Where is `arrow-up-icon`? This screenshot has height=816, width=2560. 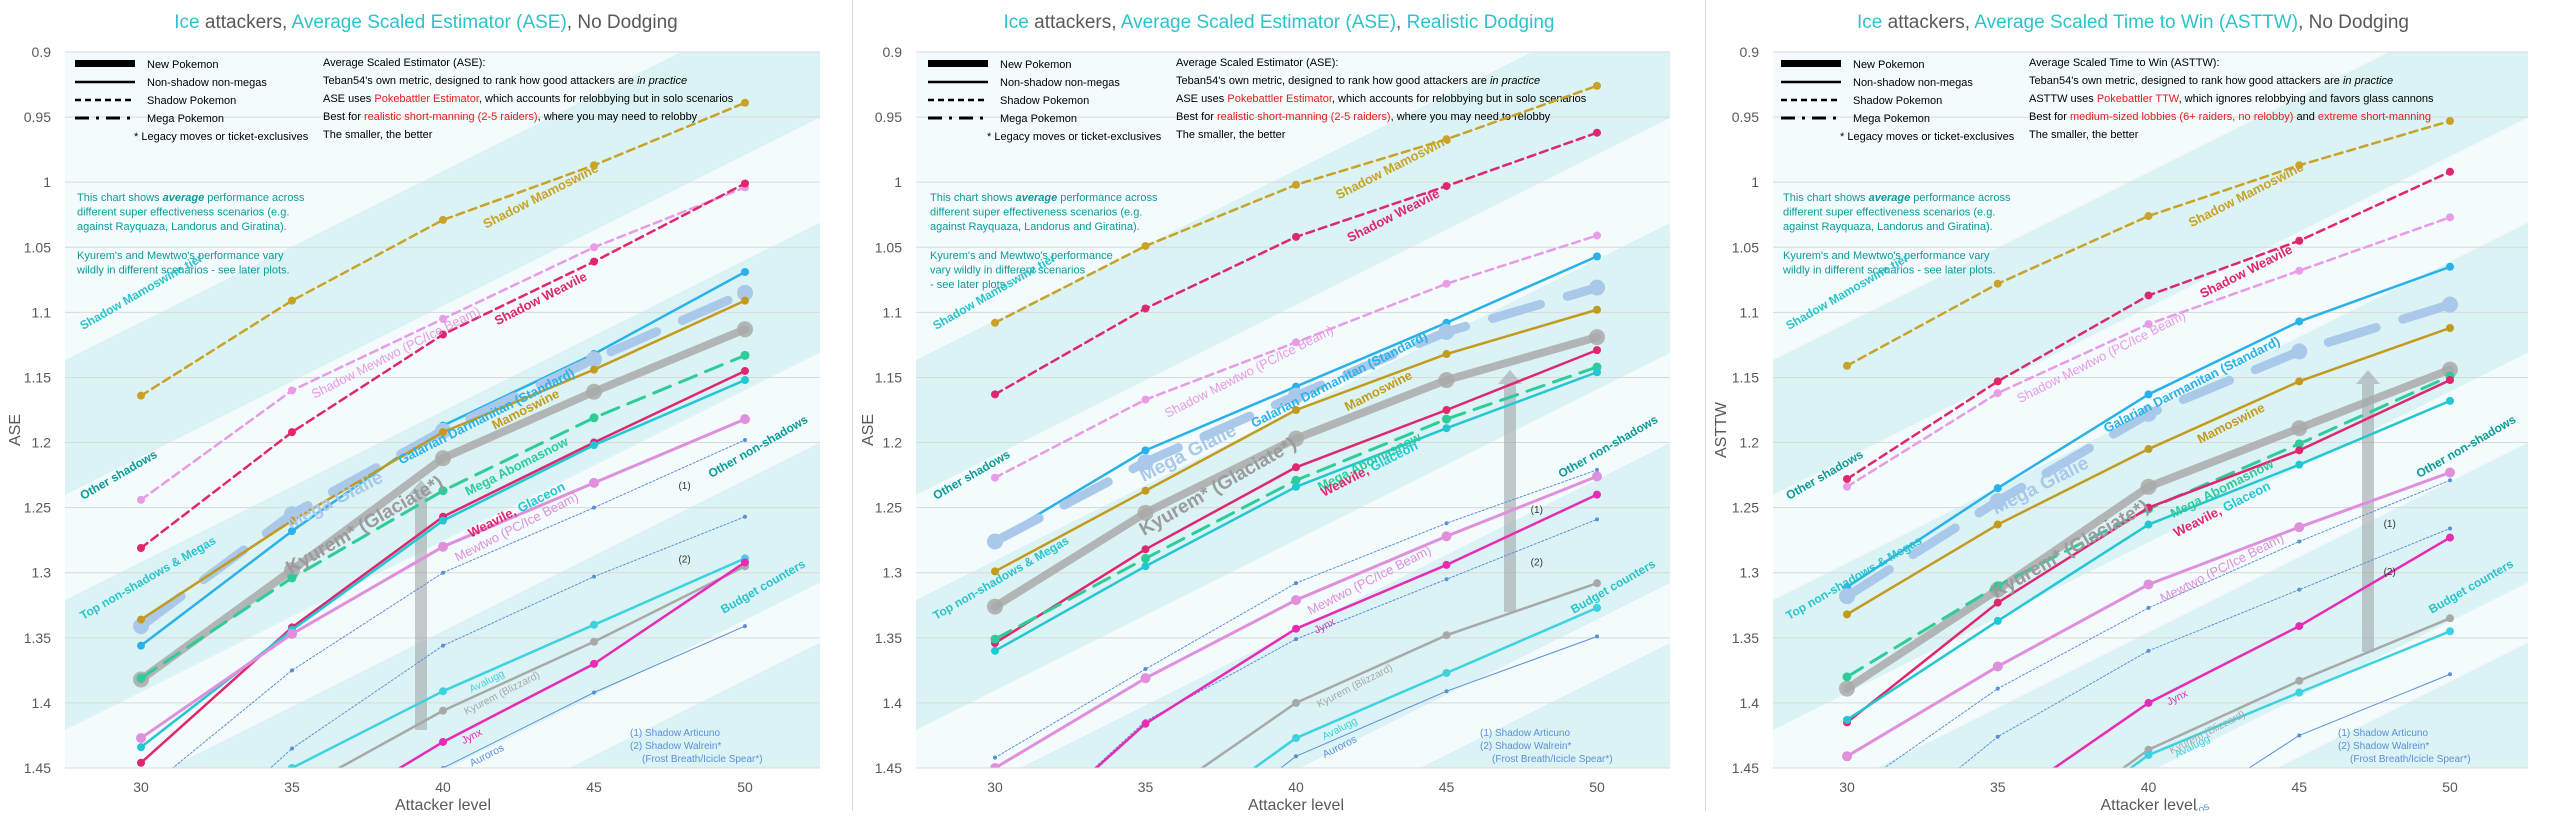
arrow-up-icon is located at coordinates (1510, 491).